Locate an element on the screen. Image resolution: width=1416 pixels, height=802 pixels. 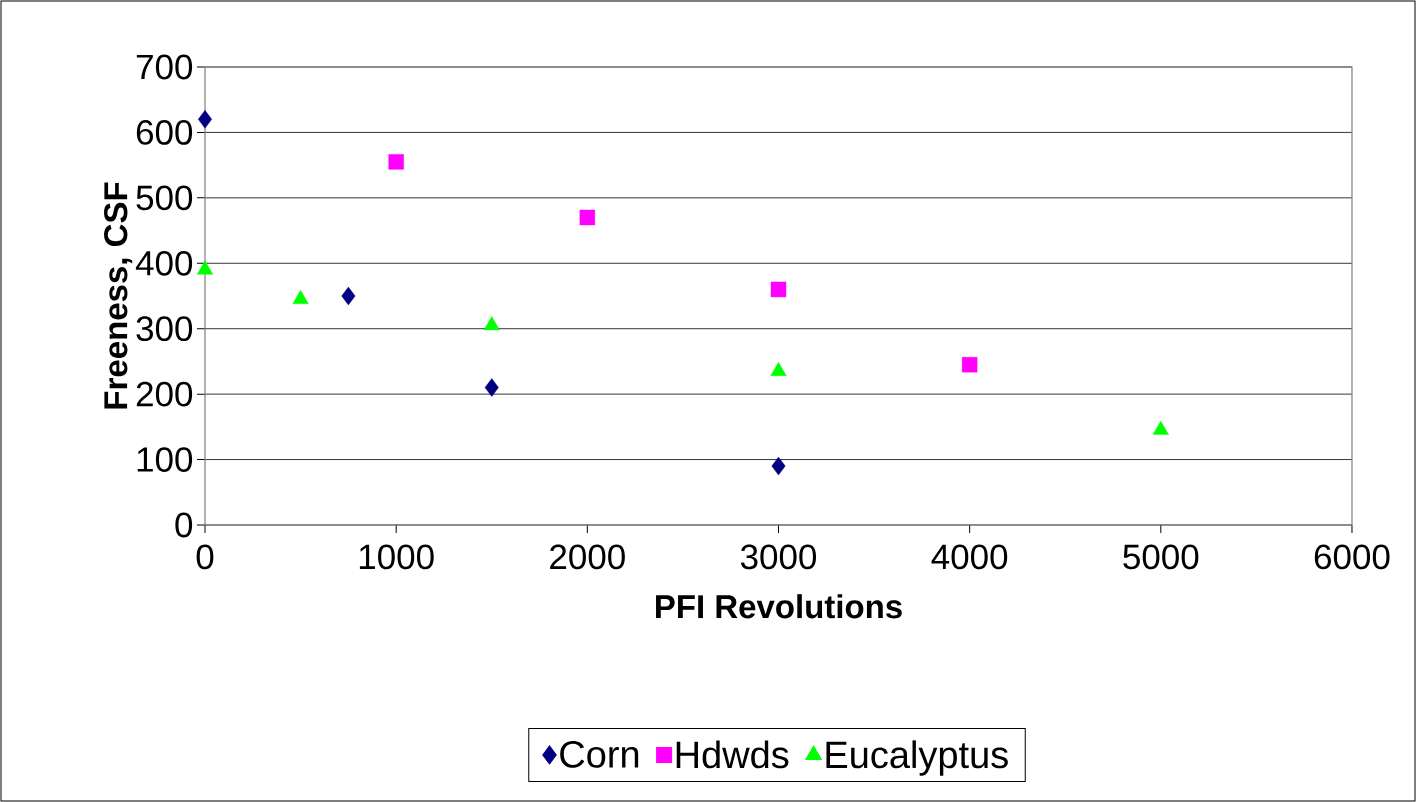
y-tick-label: 100 is located at coordinates (165, 459).